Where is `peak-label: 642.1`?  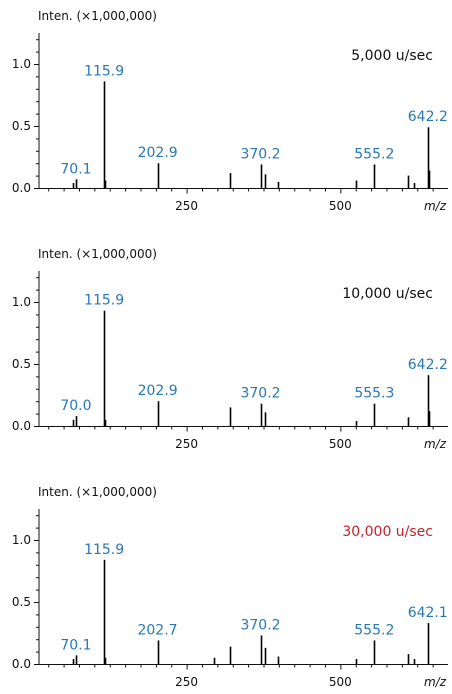
peak-label: 642.1 is located at coordinates (428, 613).